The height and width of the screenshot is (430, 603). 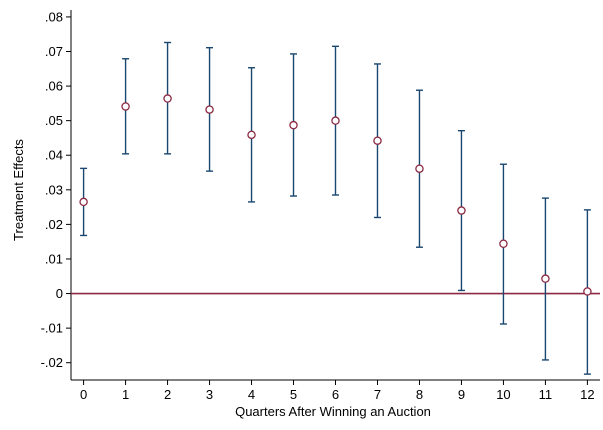 What do you see at coordinates (546, 394) in the screenshot?
I see `x-tick-label: 11` at bounding box center [546, 394].